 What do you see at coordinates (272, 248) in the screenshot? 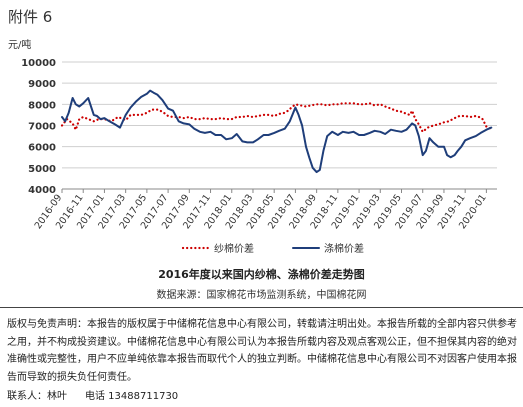
I see `chart-legend: 纱棉价差 涤棉价差` at bounding box center [272, 248].